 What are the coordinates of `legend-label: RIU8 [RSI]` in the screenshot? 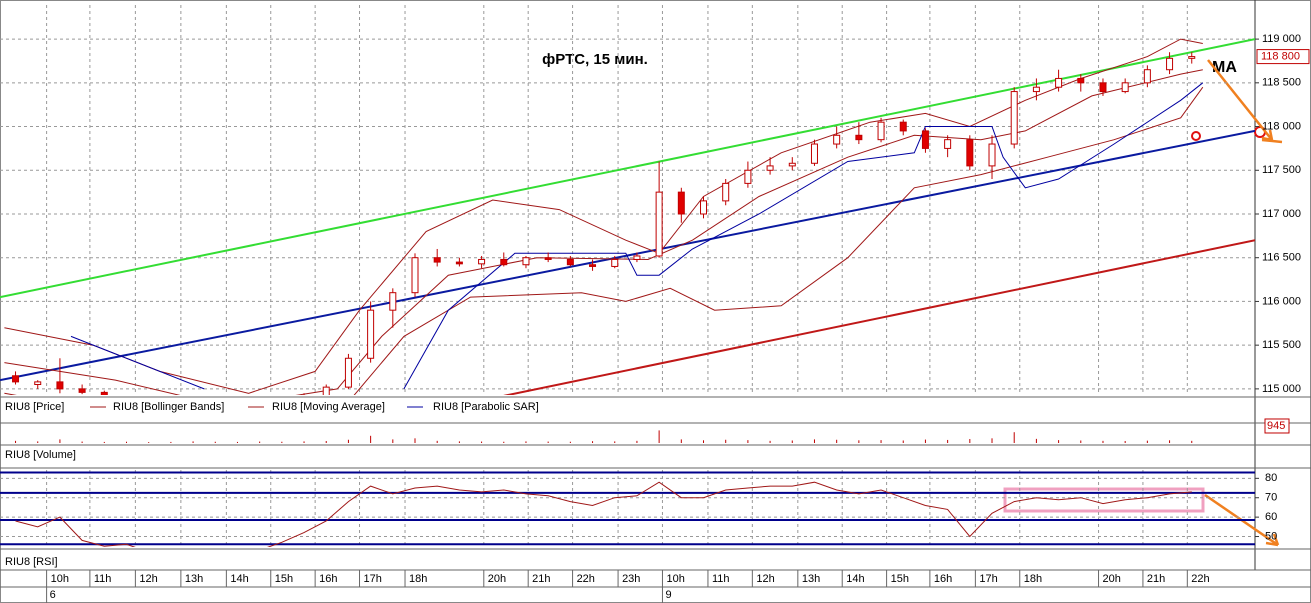 It's located at (31, 562).